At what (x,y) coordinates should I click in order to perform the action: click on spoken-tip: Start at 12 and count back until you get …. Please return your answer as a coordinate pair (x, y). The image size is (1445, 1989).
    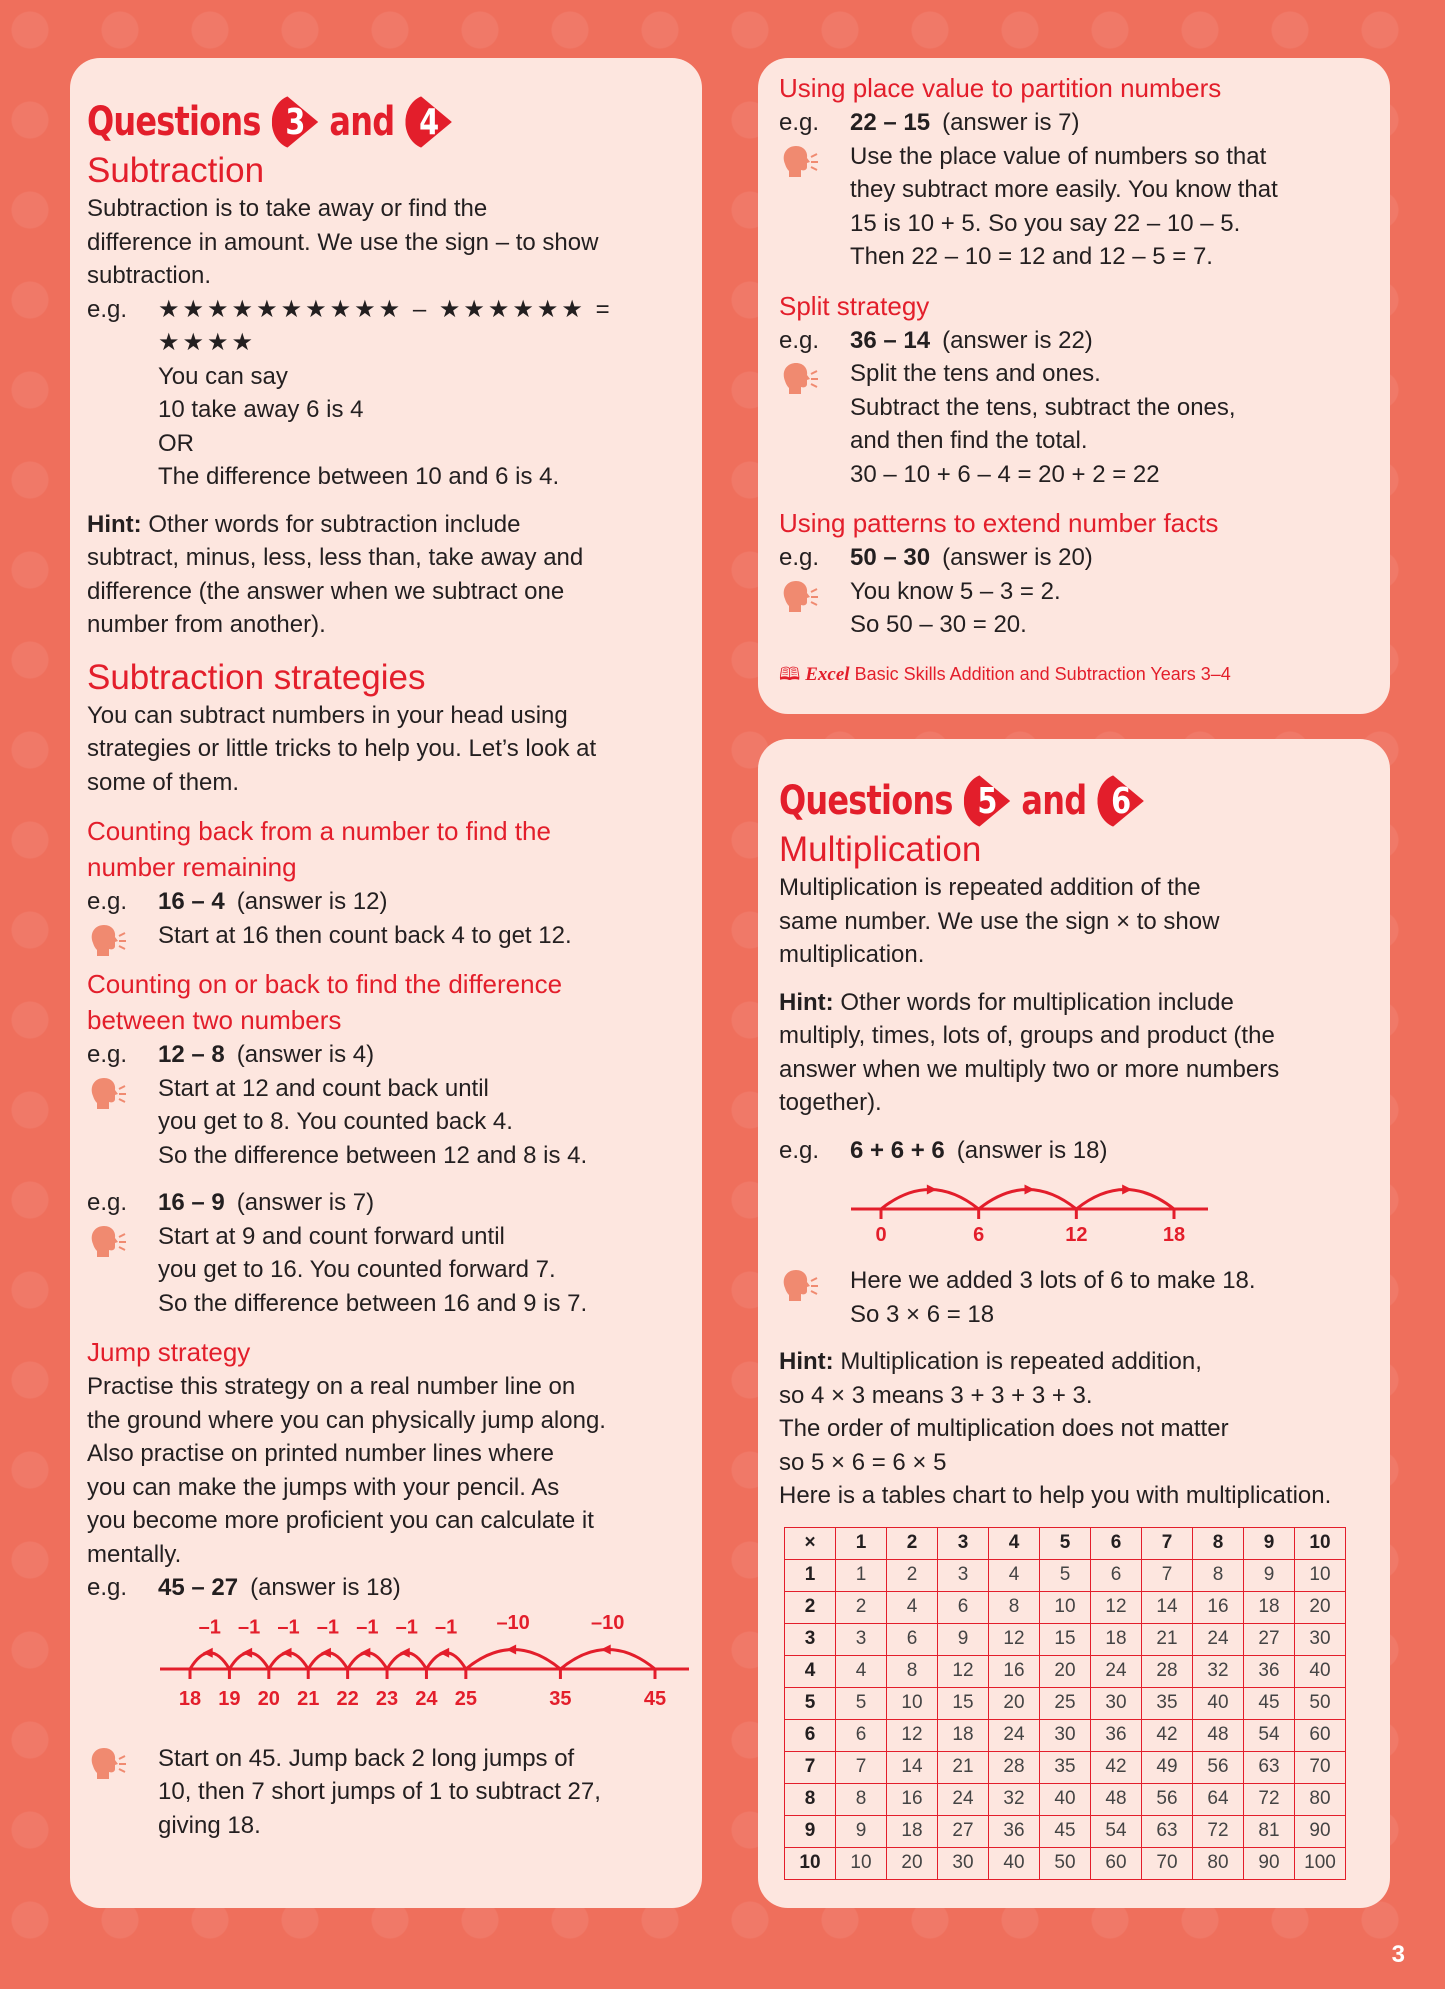
    Looking at the image, I should click on (386, 1122).